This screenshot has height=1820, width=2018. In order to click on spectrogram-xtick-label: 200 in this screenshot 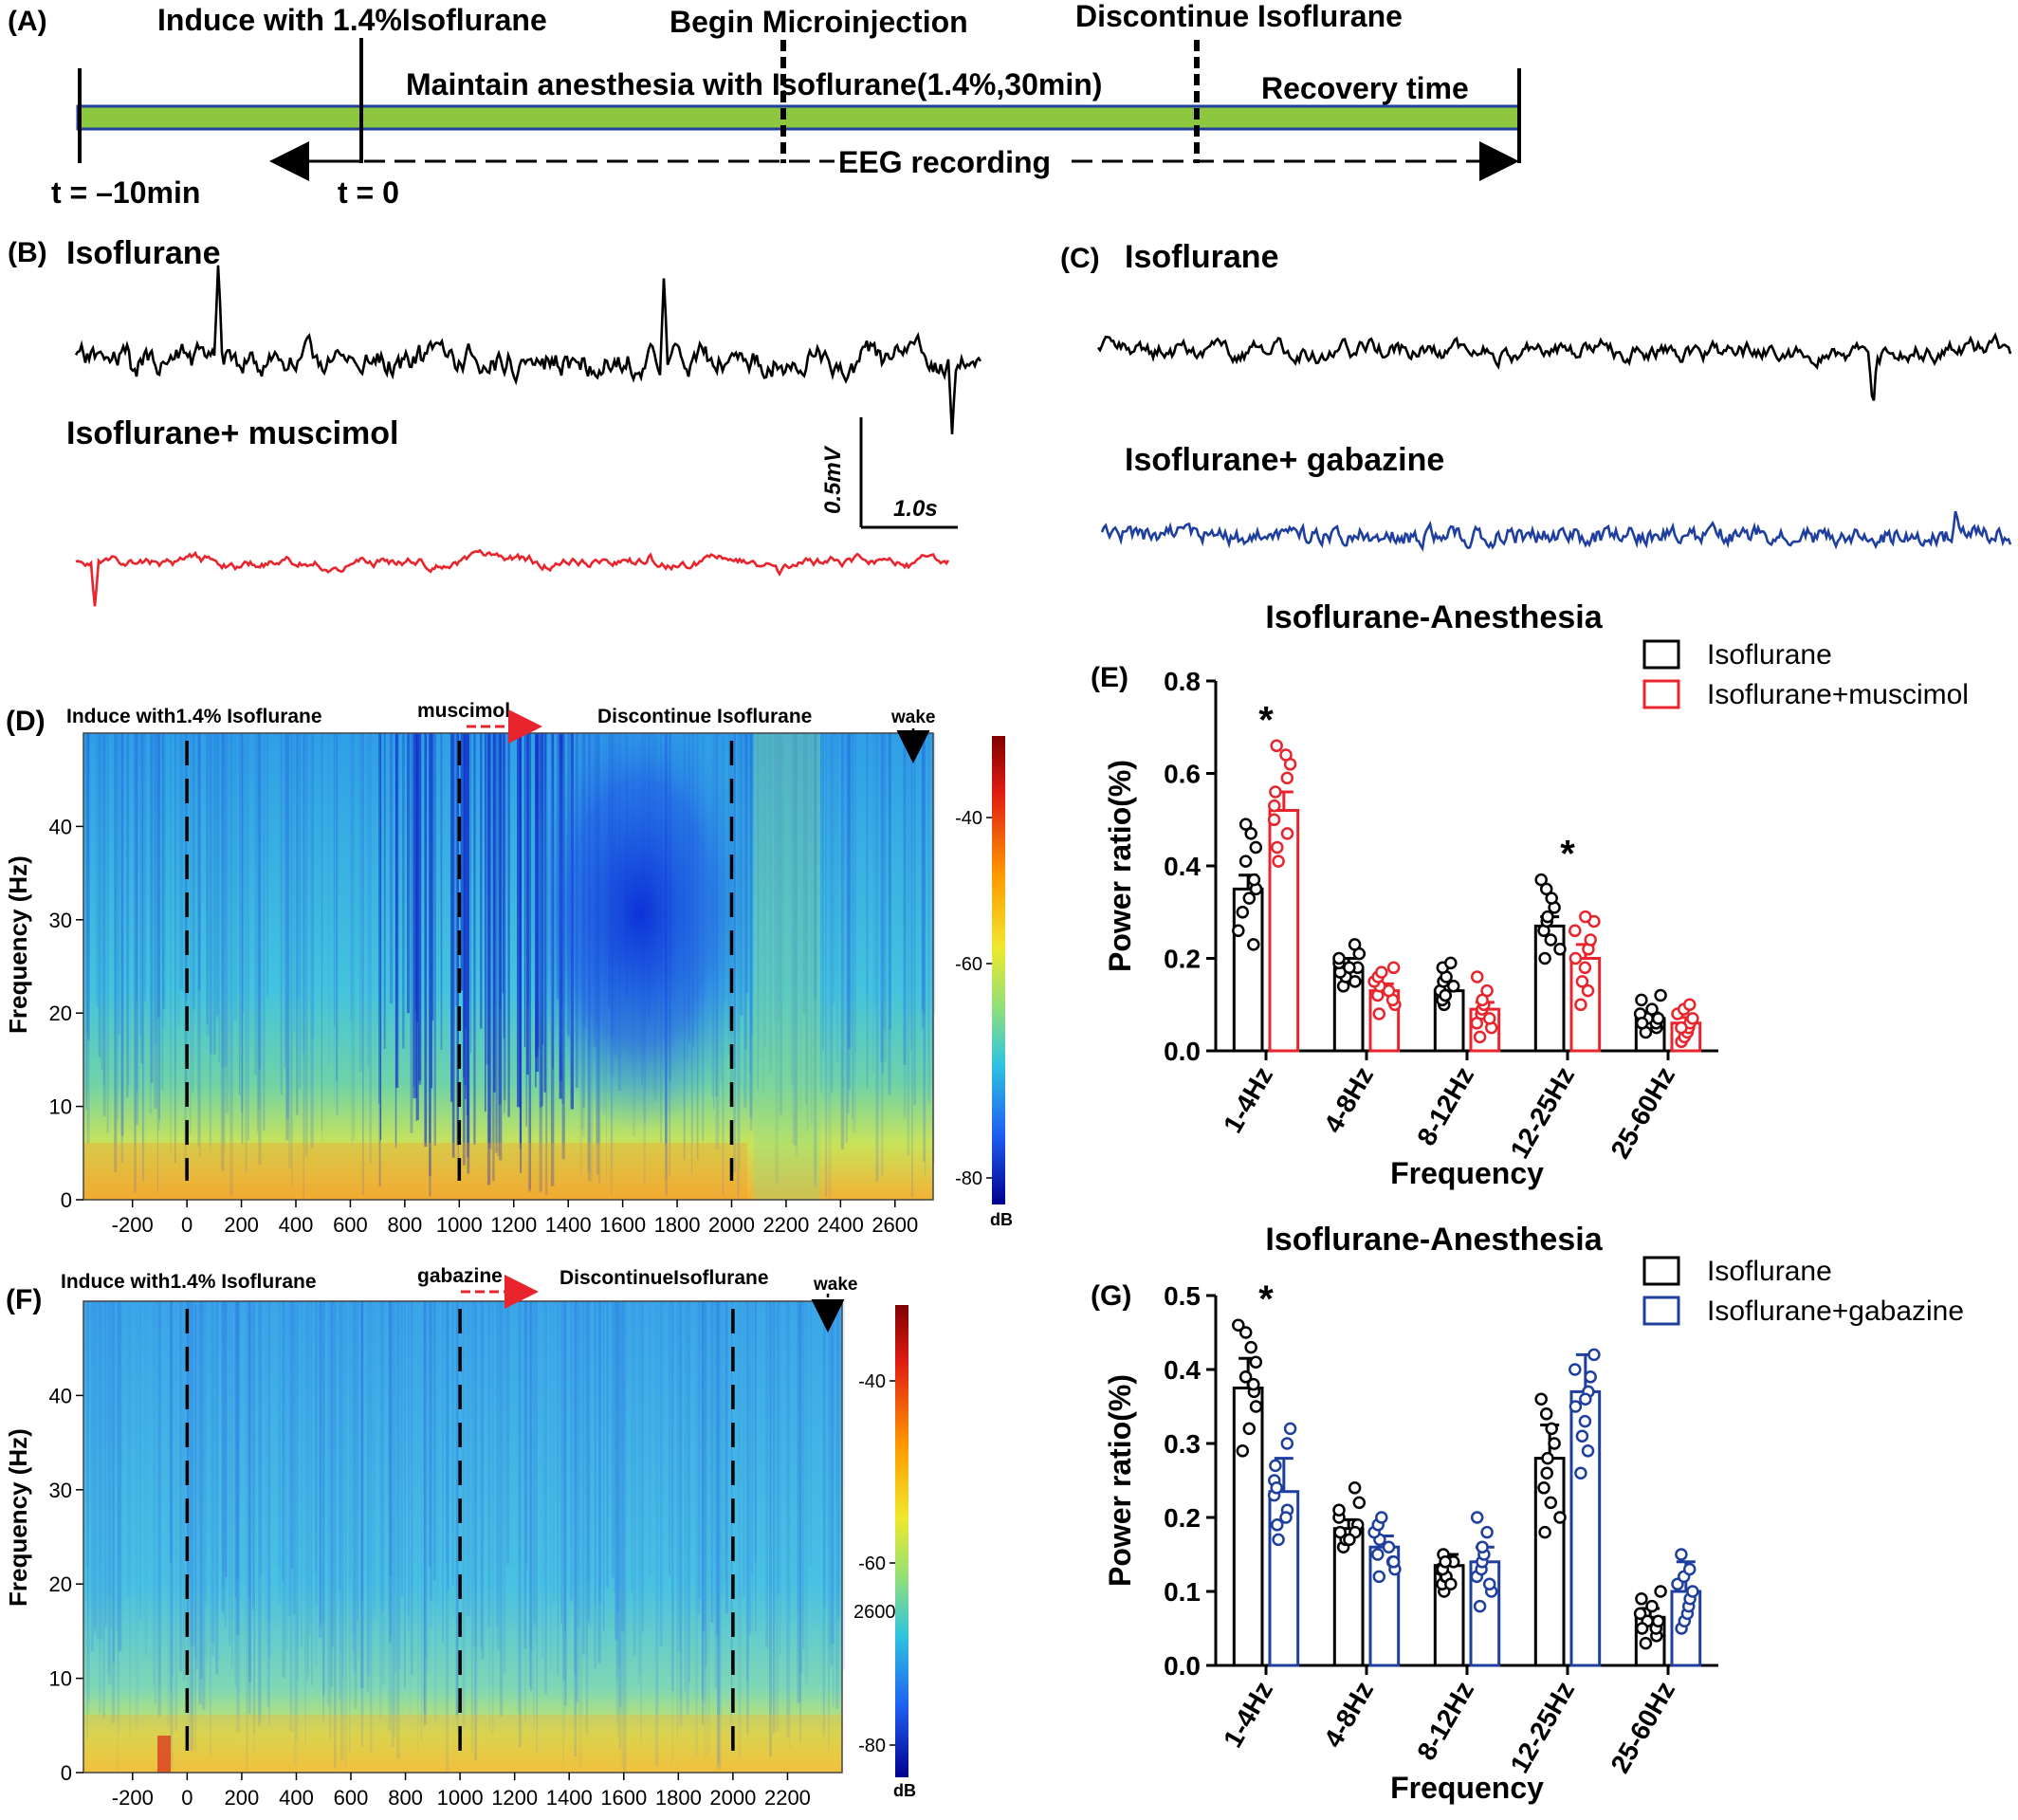, I will do `click(242, 1798)`.